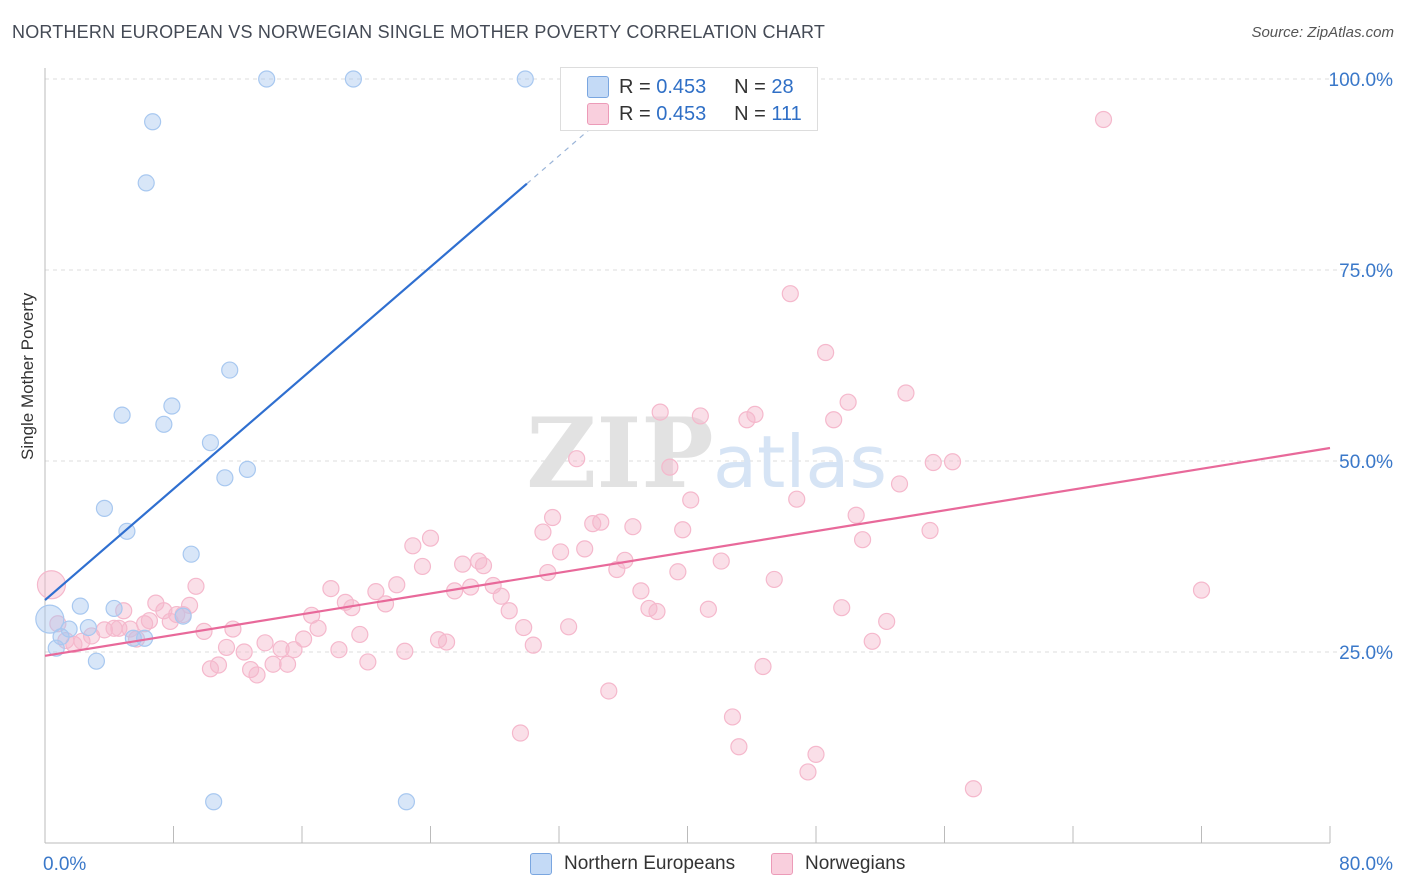  What do you see at coordinates (1366, 462) in the screenshot?
I see `y-tick-label: 50.0%` at bounding box center [1366, 462].